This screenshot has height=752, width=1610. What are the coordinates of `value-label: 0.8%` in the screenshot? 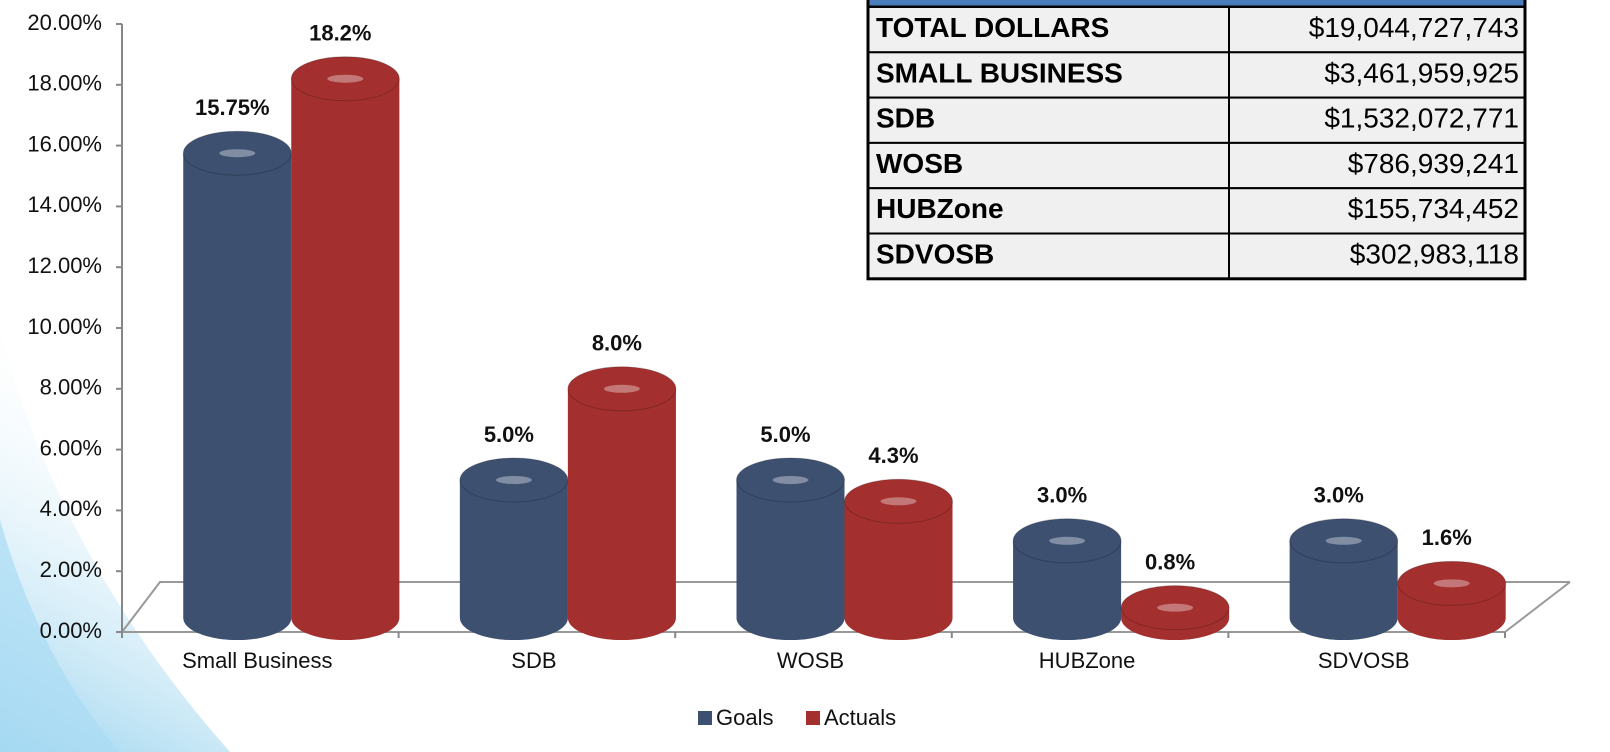 It's located at (1170, 561).